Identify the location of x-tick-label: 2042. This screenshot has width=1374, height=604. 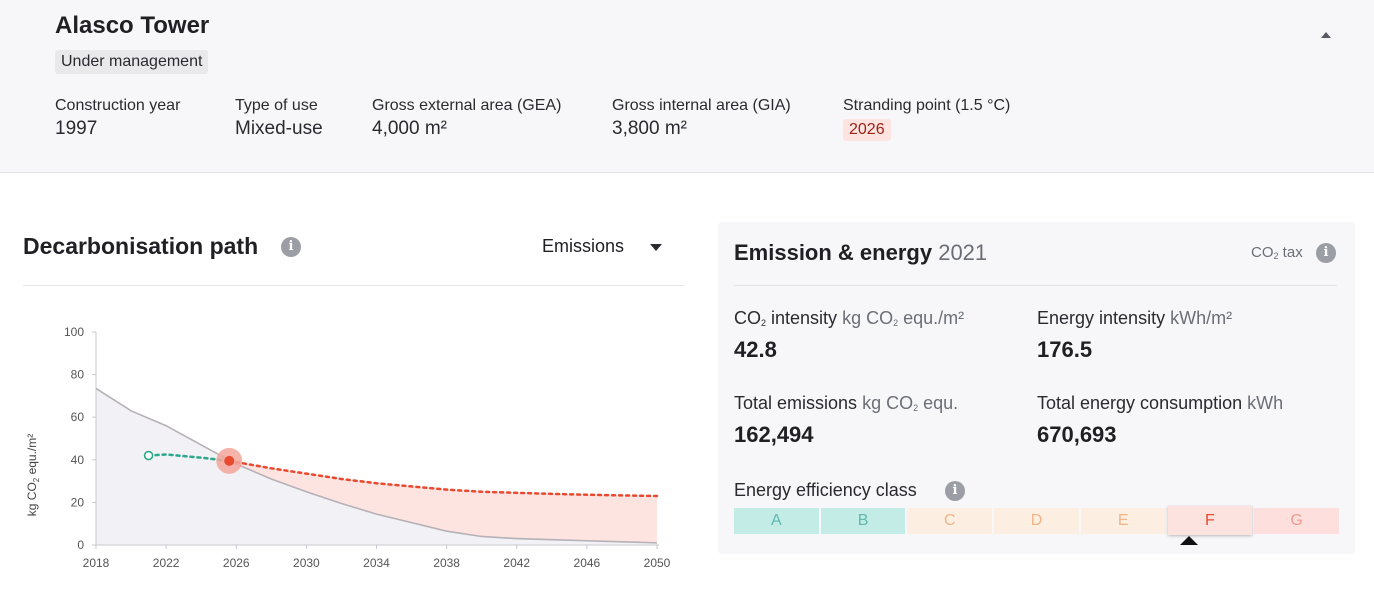
(516, 563).